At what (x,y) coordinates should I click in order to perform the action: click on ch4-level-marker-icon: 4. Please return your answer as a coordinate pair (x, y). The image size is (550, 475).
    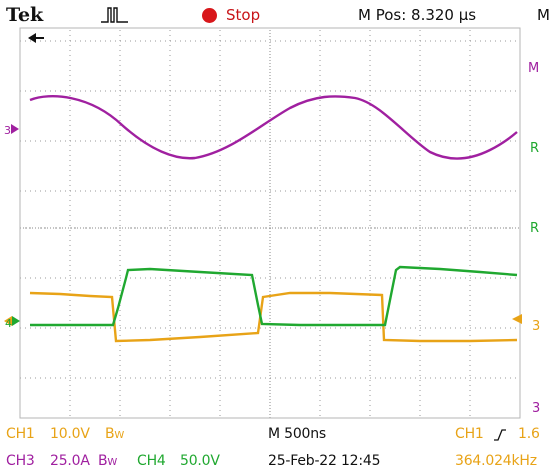
    Looking at the image, I should click on (12, 323).